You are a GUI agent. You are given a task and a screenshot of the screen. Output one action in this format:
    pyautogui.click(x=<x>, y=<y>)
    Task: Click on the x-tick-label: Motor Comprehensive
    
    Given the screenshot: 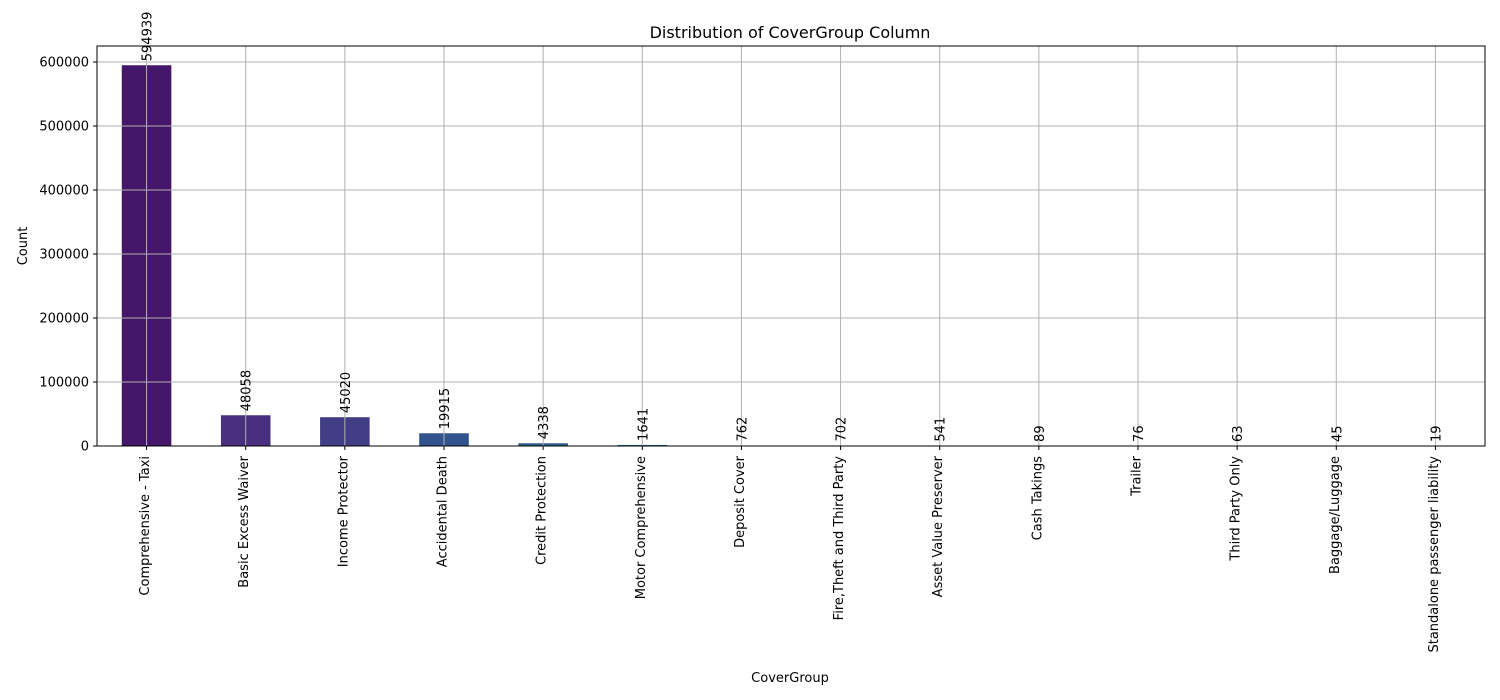 What is the action you would take?
    pyautogui.click(x=641, y=527)
    